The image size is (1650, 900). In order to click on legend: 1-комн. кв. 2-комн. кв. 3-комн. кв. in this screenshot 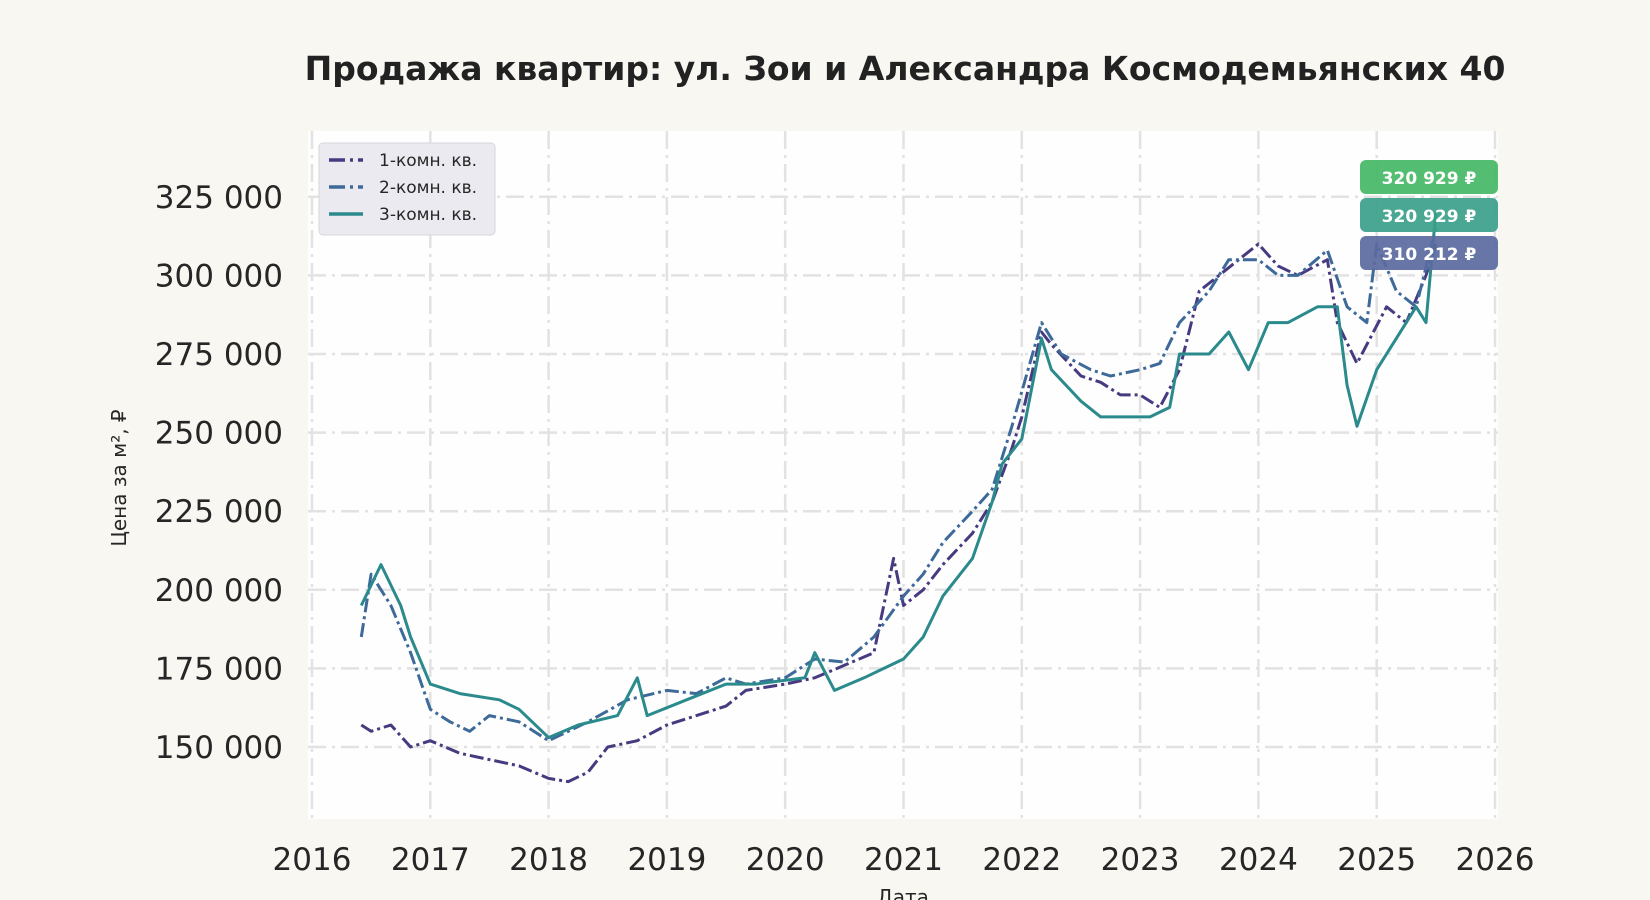, I will do `click(407, 189)`.